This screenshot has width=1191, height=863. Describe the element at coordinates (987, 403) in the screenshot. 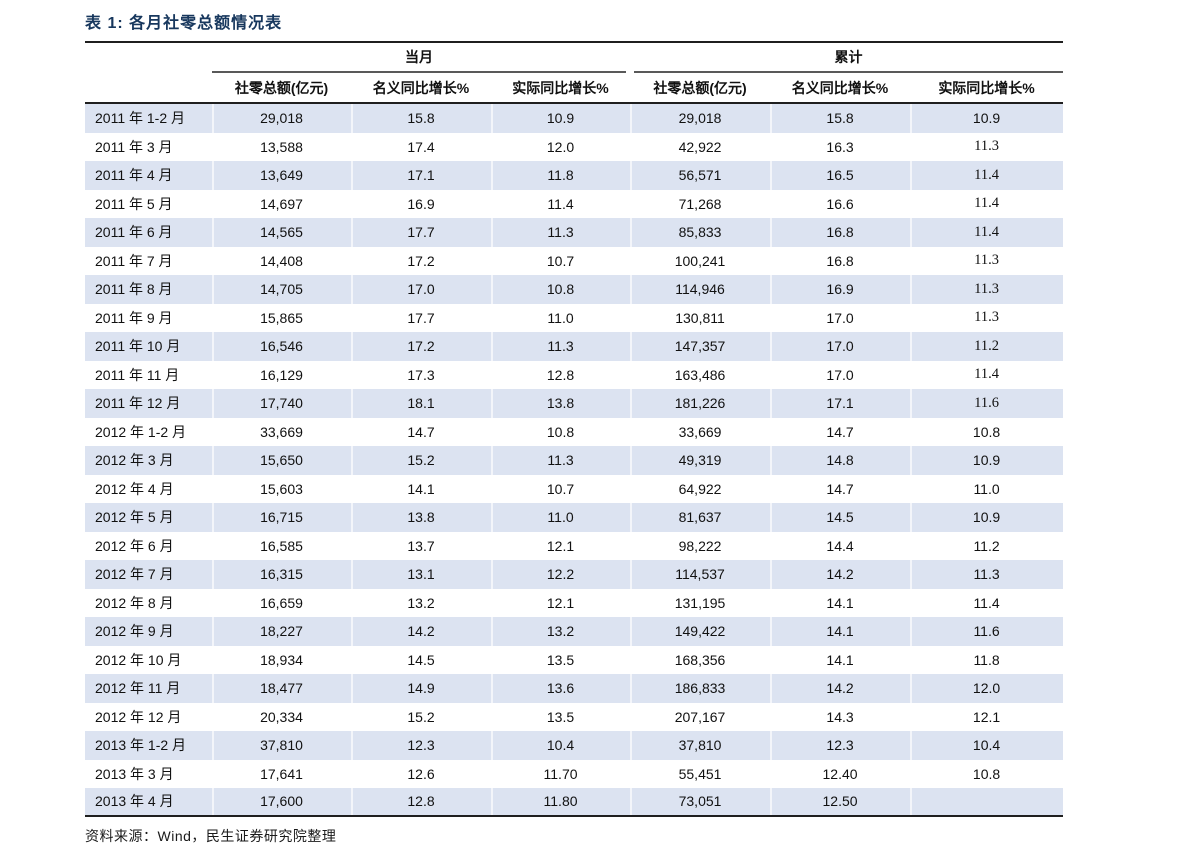

I see `value-cell: 11.6` at that location.